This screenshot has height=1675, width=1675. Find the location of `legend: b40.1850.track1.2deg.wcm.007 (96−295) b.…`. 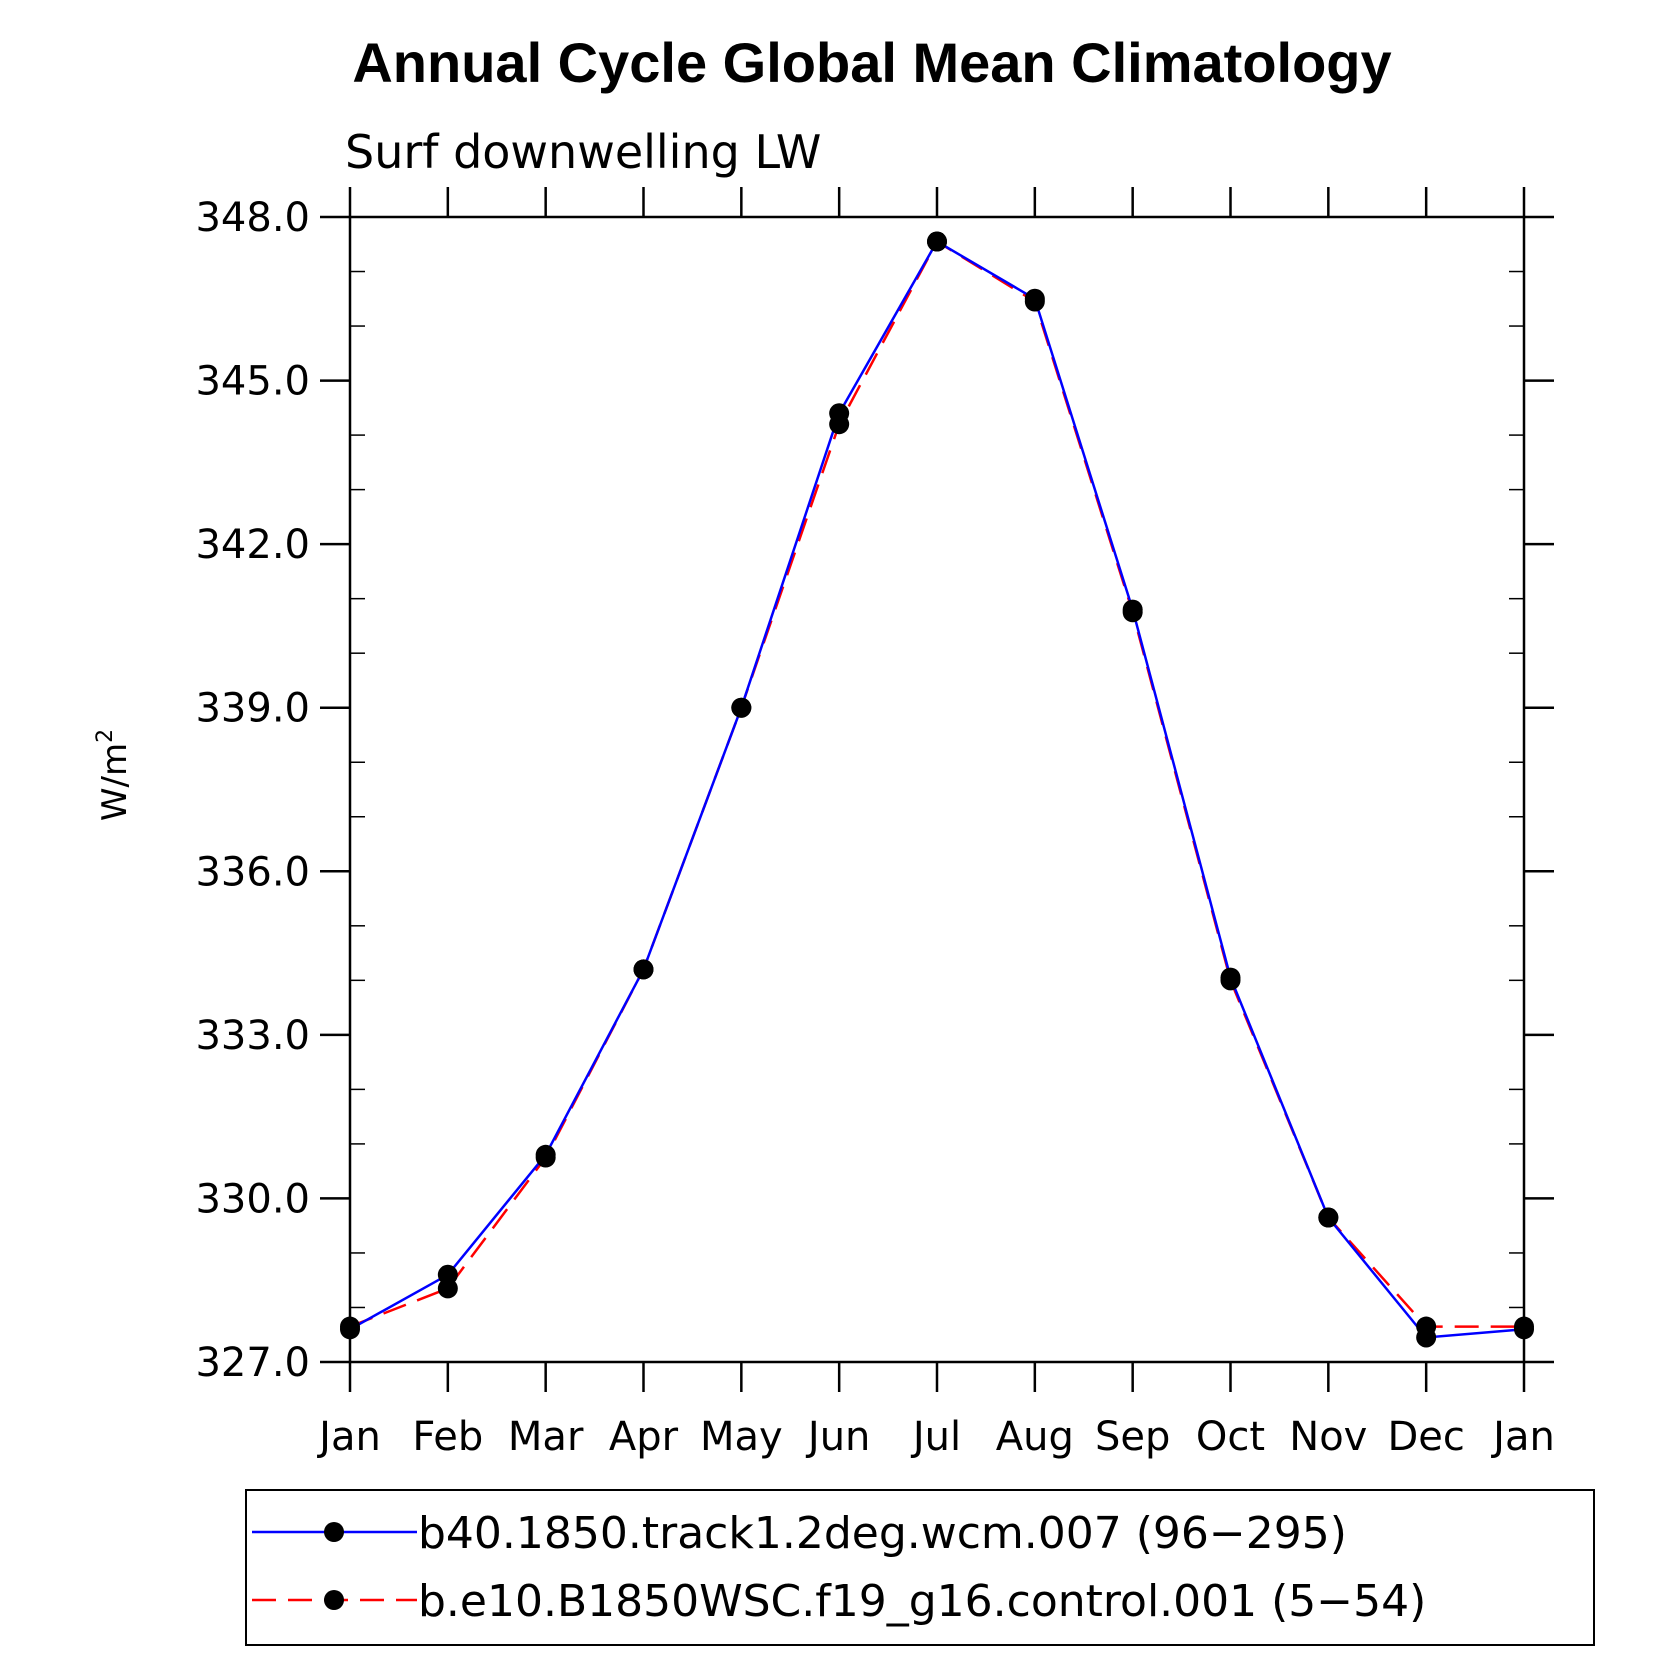

legend: b40.1850.track1.2deg.wcm.007 (96−295) b.… is located at coordinates (920, 1567).